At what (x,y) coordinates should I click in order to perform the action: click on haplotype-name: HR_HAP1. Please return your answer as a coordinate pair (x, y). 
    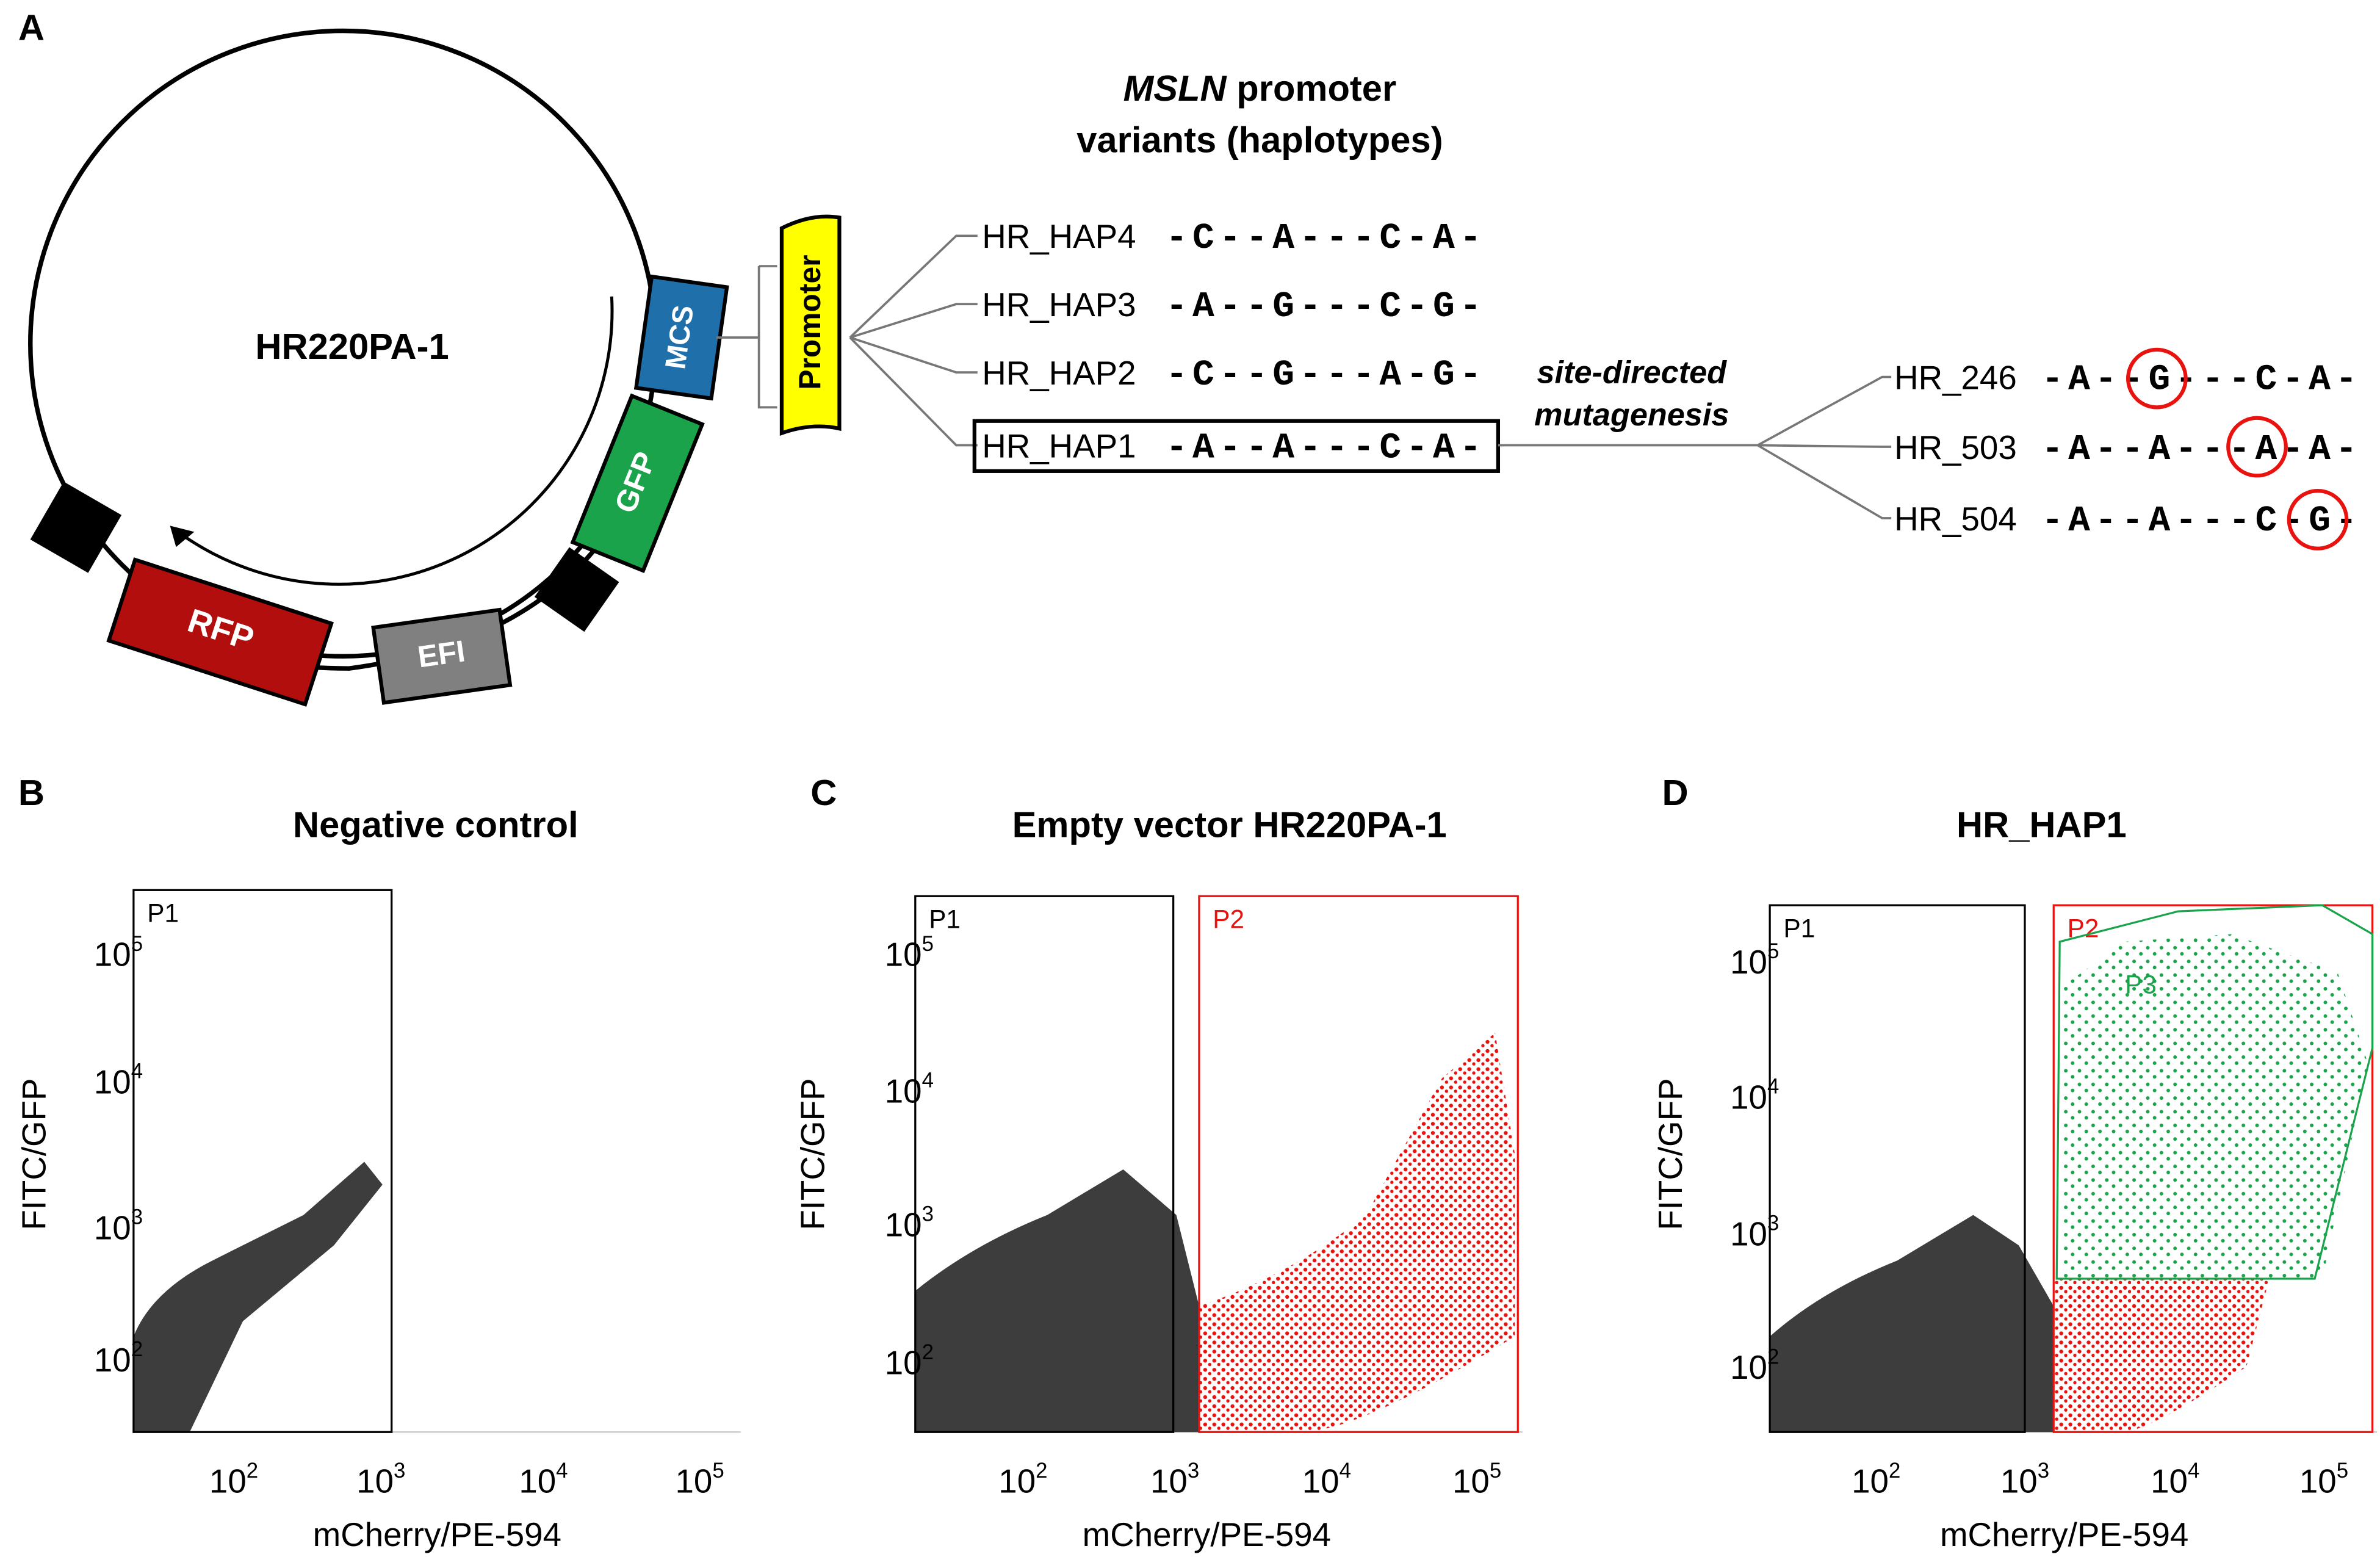
    Looking at the image, I should click on (1059, 445).